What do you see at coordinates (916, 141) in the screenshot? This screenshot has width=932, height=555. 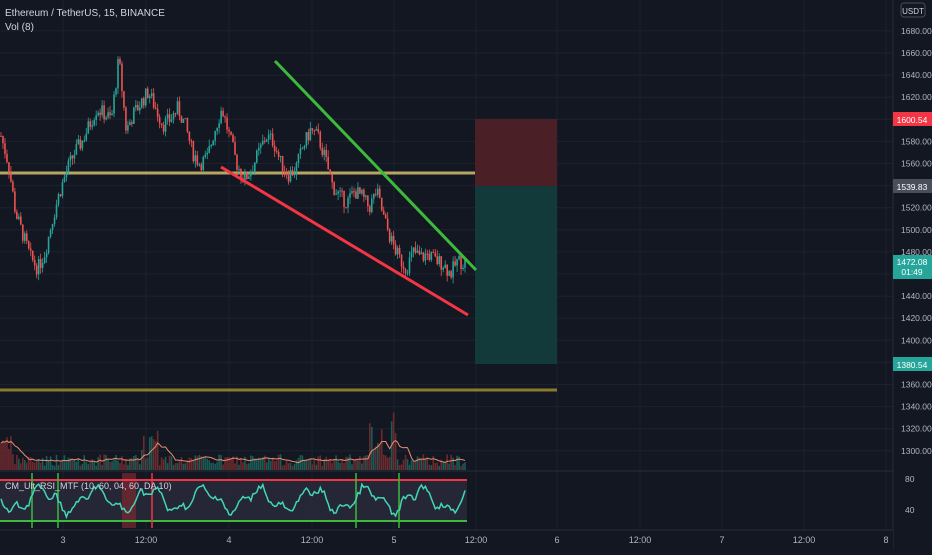 I see `price-tick: 1580.00` at bounding box center [916, 141].